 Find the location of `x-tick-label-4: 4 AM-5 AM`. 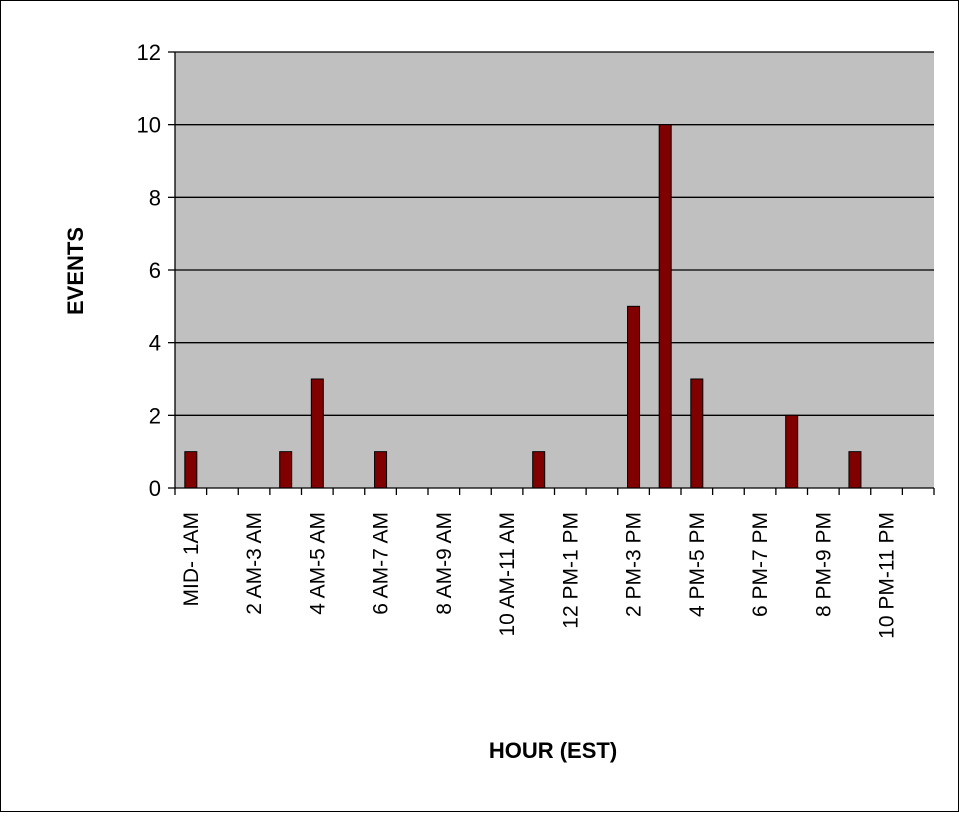

x-tick-label-4: 4 AM-5 AM is located at coordinates (317, 563).